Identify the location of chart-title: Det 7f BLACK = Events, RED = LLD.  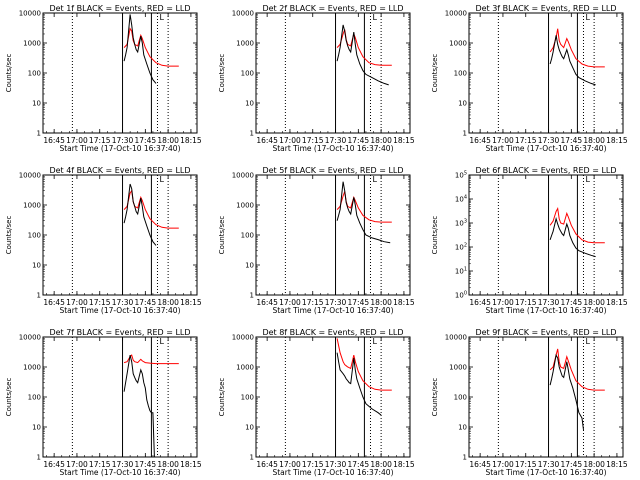
(119, 332).